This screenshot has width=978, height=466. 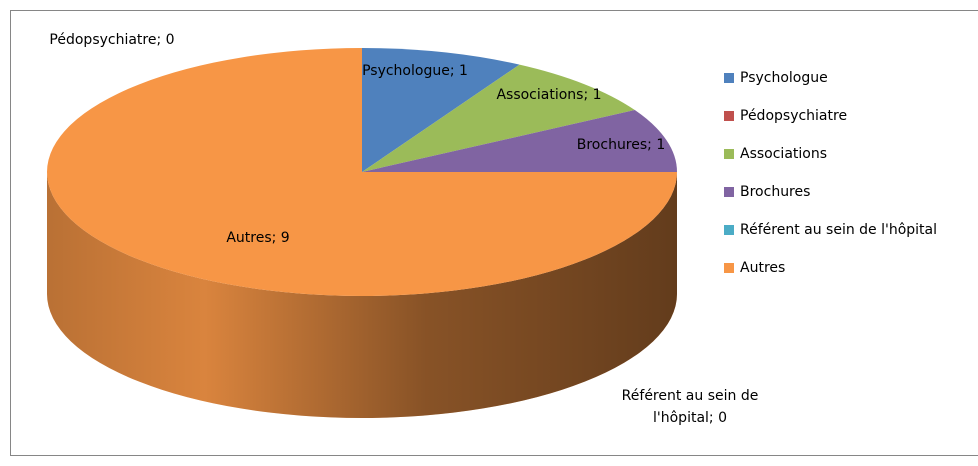 I want to click on legend-label: Référent au sein de l'hôpital, so click(x=838, y=230).